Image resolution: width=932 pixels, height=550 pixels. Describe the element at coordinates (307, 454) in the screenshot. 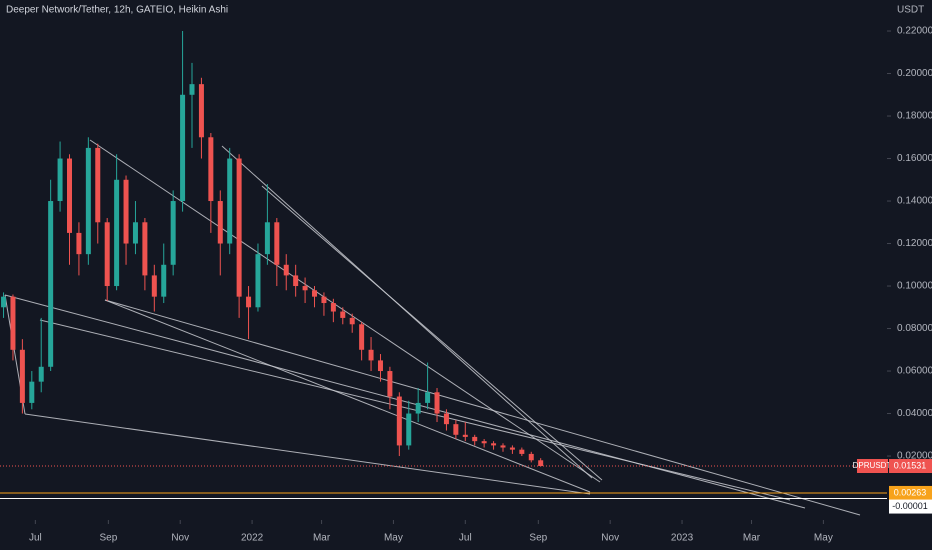

I see `trend-line` at that location.